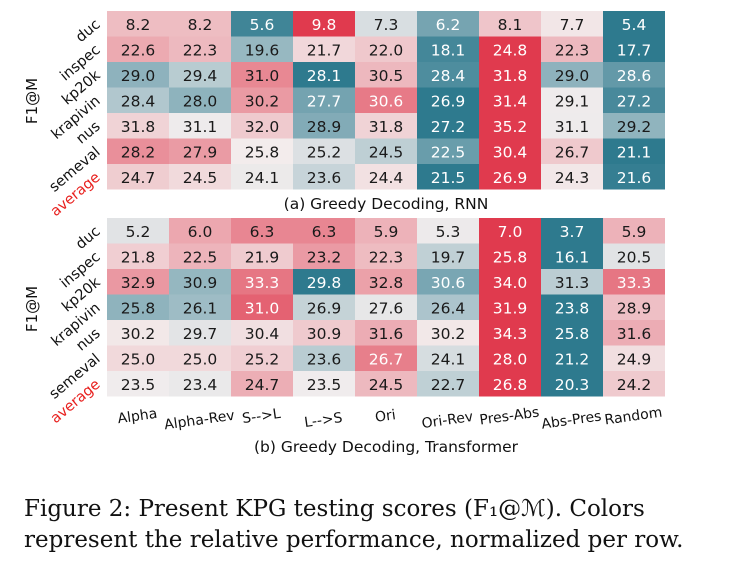  I want to click on cell-value-label: 26.8, so click(510, 385).